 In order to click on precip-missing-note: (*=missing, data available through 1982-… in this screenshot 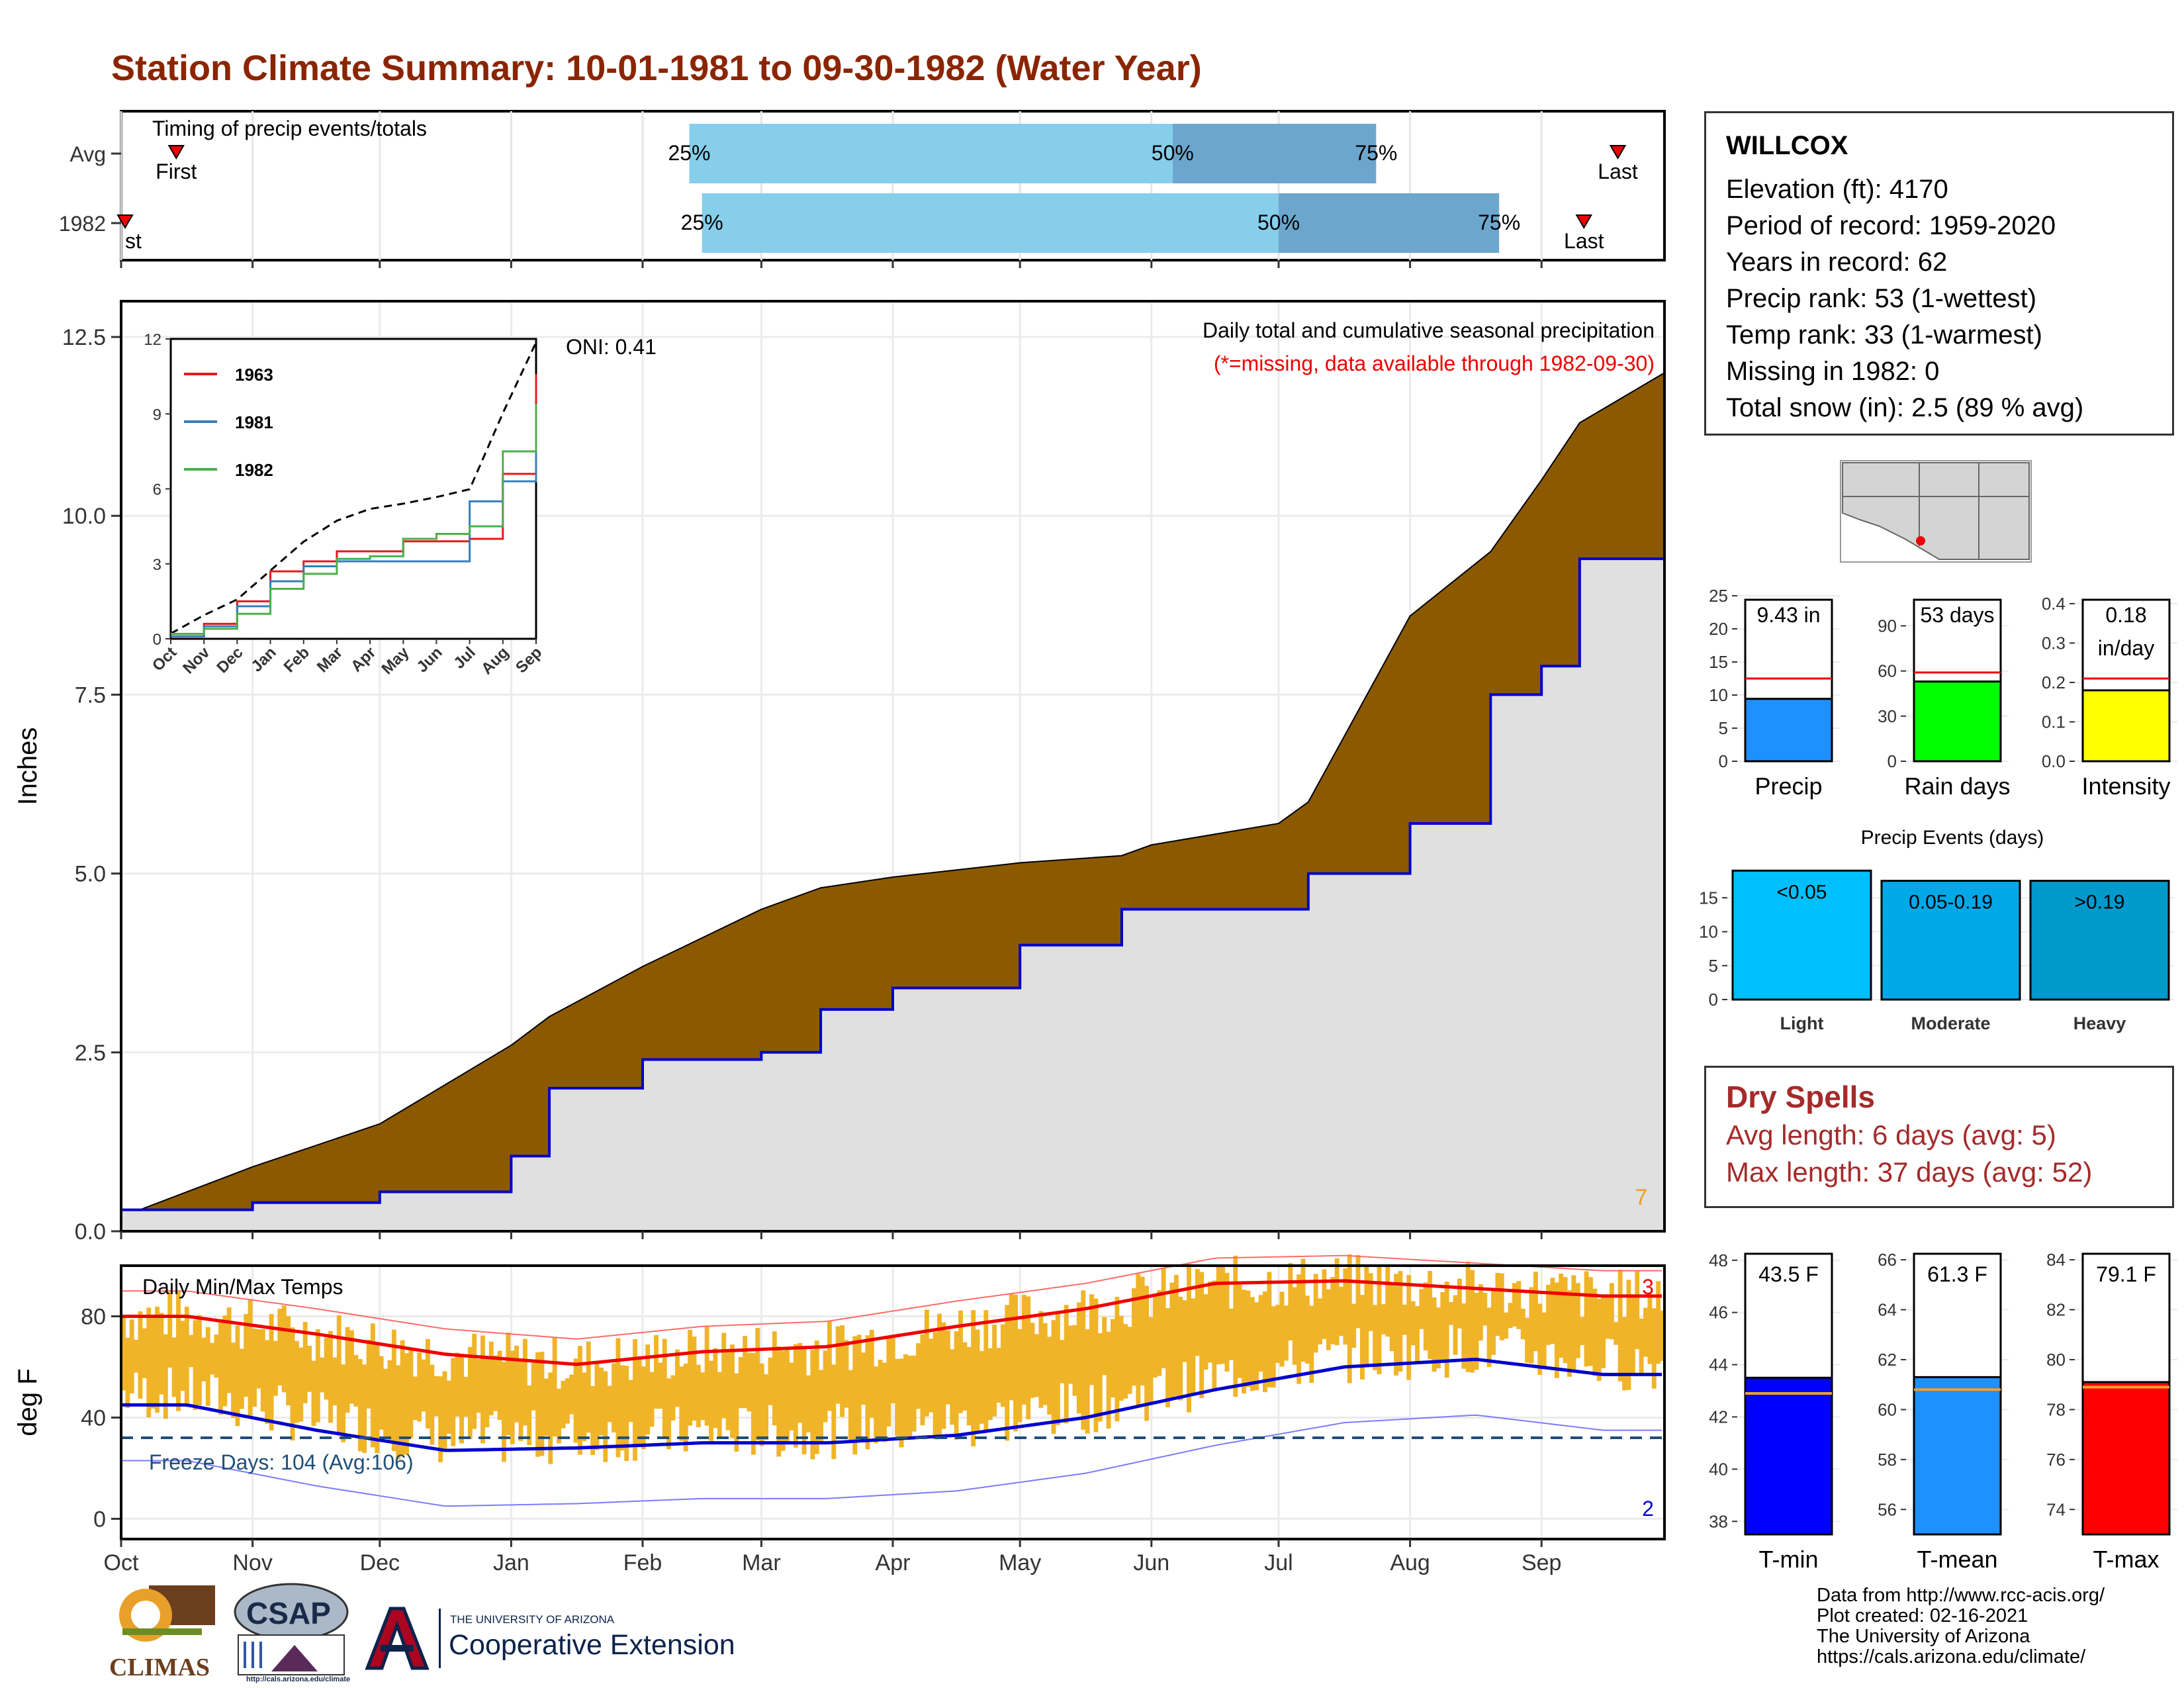, I will do `click(1434, 363)`.